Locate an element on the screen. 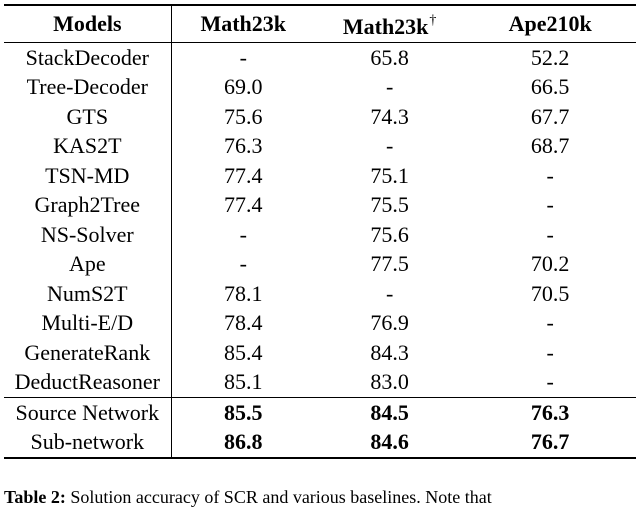  model-cell: Ape is located at coordinates (88, 264).